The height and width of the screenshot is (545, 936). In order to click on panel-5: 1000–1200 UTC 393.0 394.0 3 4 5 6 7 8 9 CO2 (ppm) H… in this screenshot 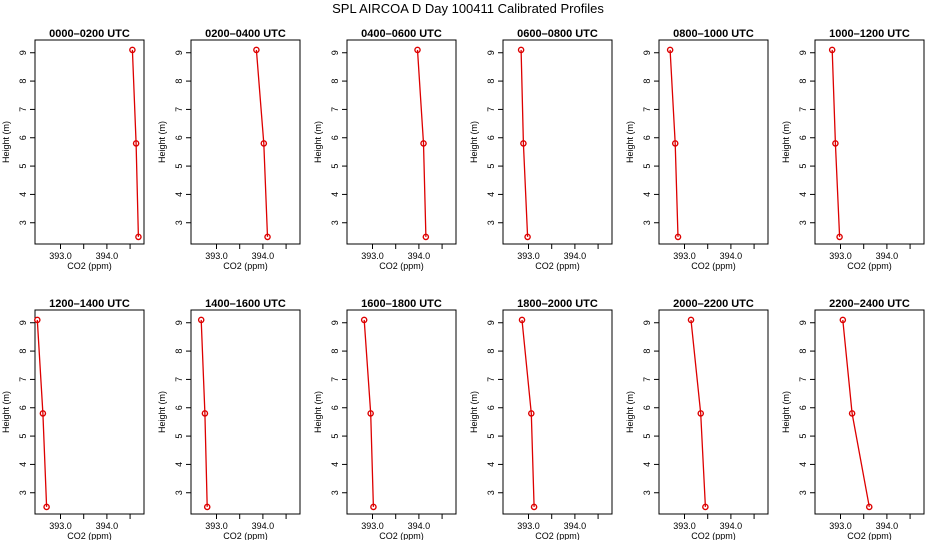, I will do `click(853, 149)`.